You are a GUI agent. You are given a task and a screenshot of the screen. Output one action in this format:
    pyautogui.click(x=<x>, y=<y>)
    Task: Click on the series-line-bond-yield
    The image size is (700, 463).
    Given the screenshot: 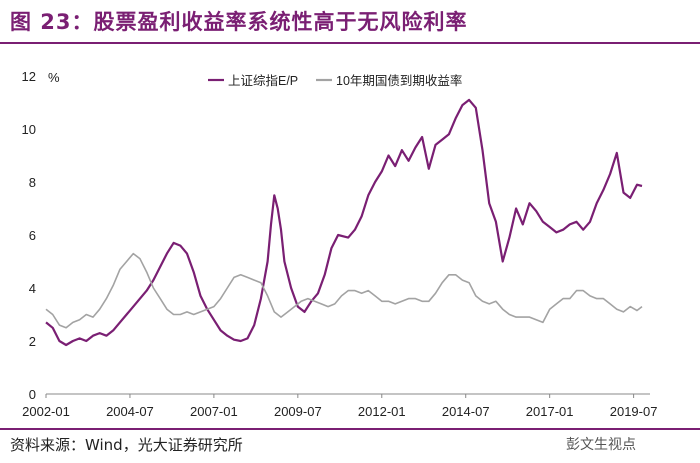 What is the action you would take?
    pyautogui.click(x=344, y=290)
    